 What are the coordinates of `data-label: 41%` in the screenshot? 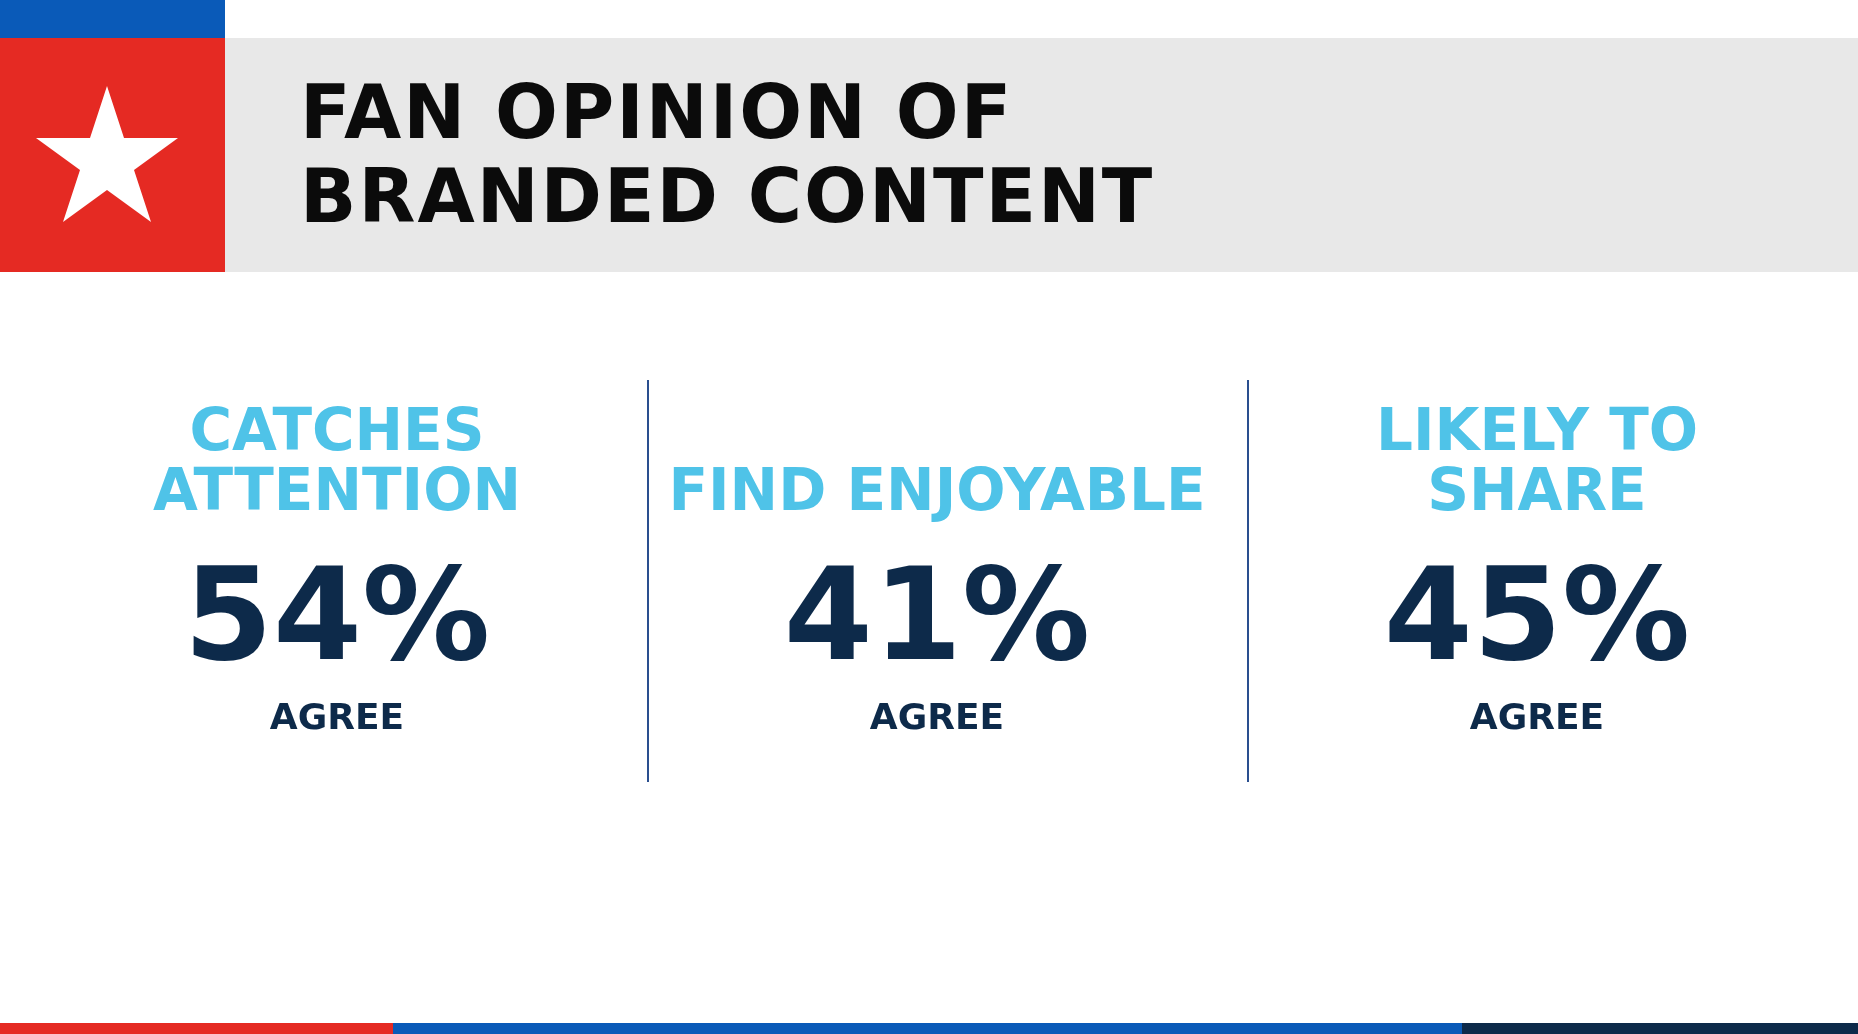 It's located at (937, 615).